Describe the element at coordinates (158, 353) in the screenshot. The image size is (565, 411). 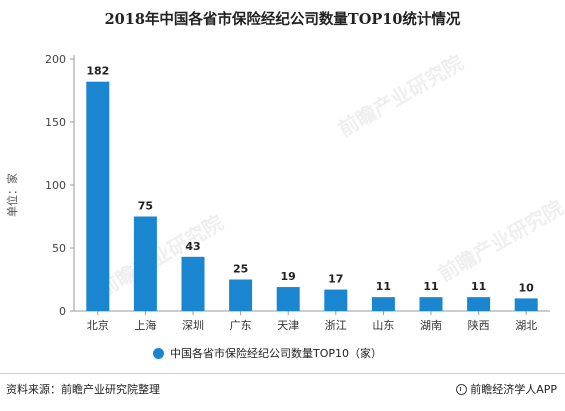
I see `legend-swatch` at that location.